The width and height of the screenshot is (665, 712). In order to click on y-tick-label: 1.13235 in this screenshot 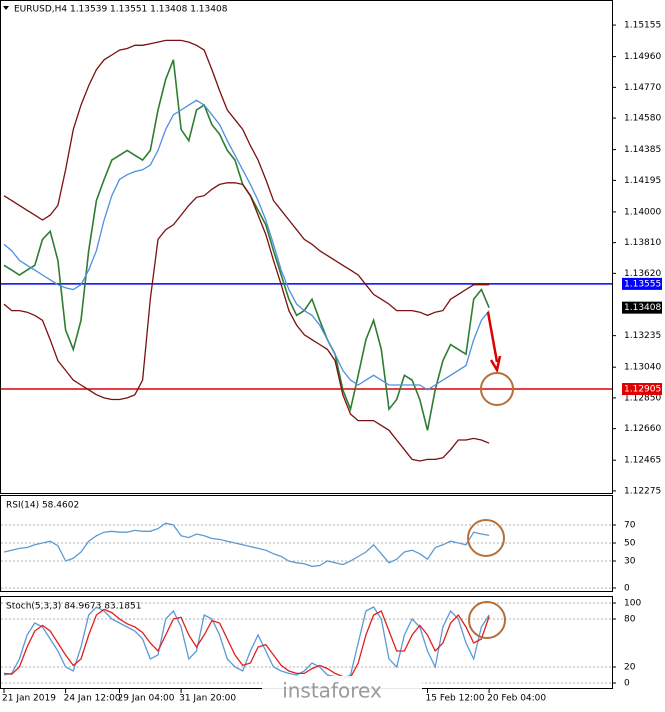, I will do `click(642, 336)`.